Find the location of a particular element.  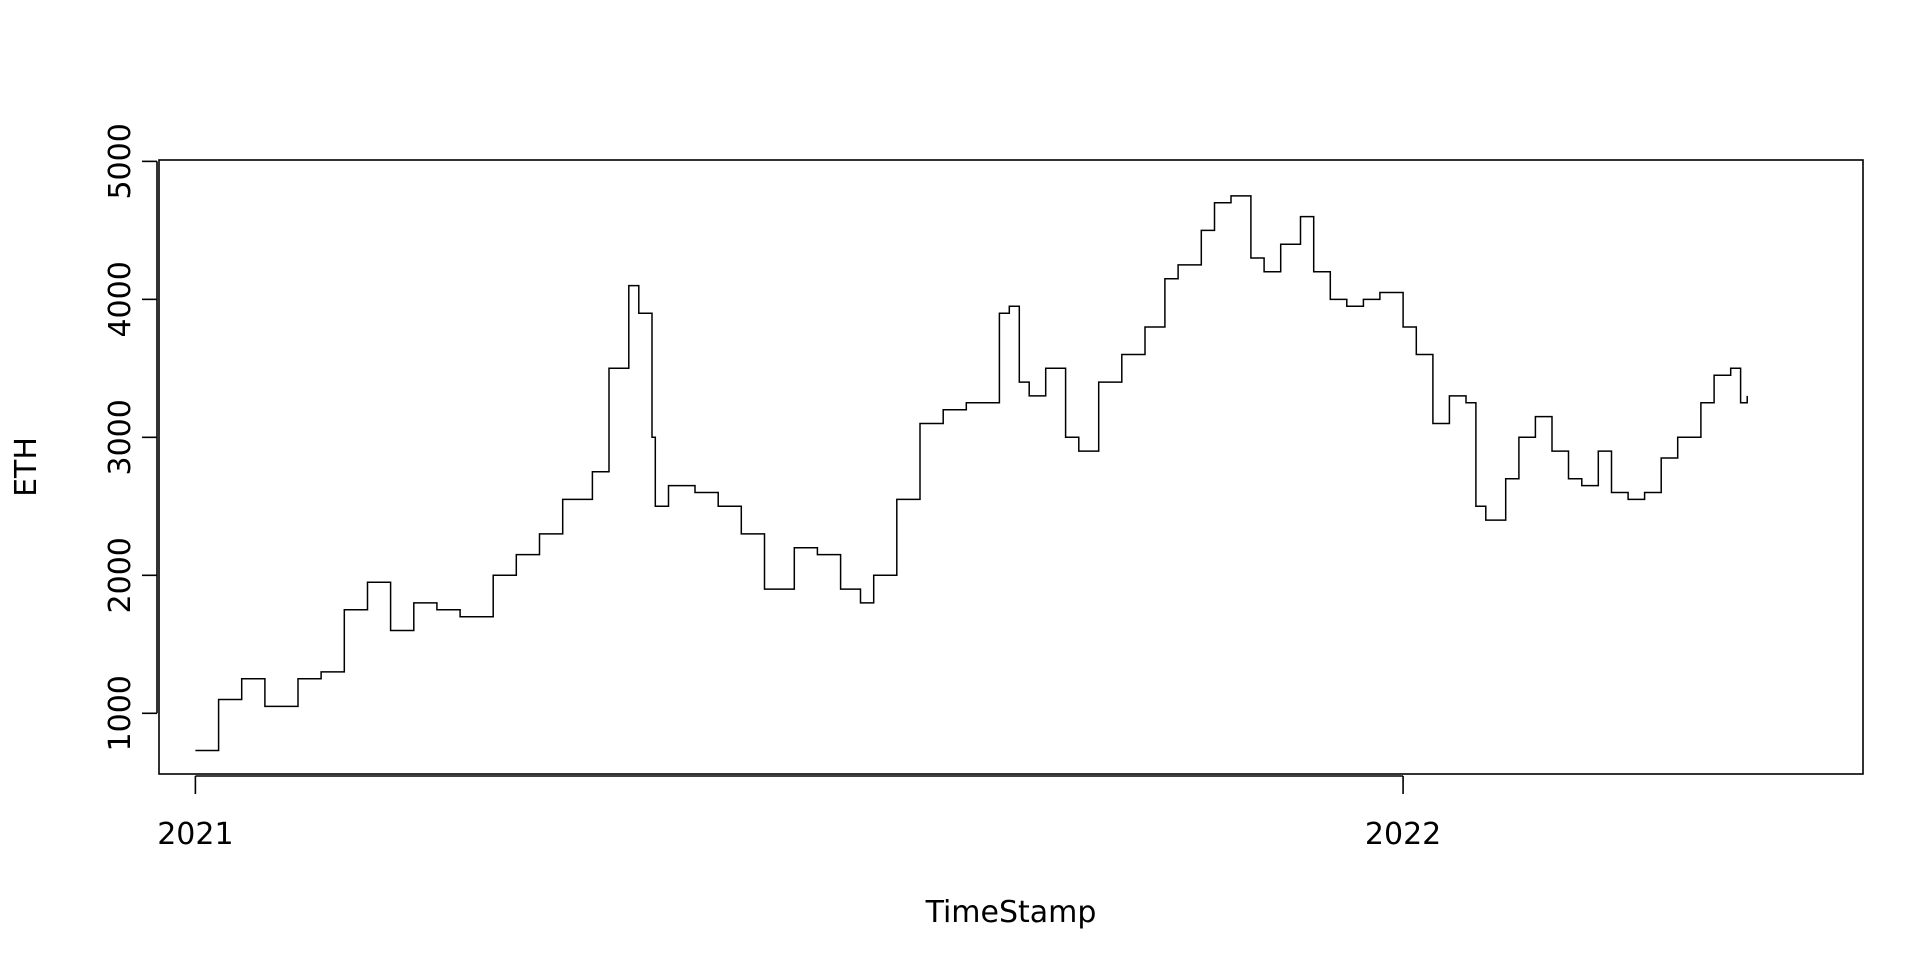

x-axis: 2021 2022 is located at coordinates (799, 813).